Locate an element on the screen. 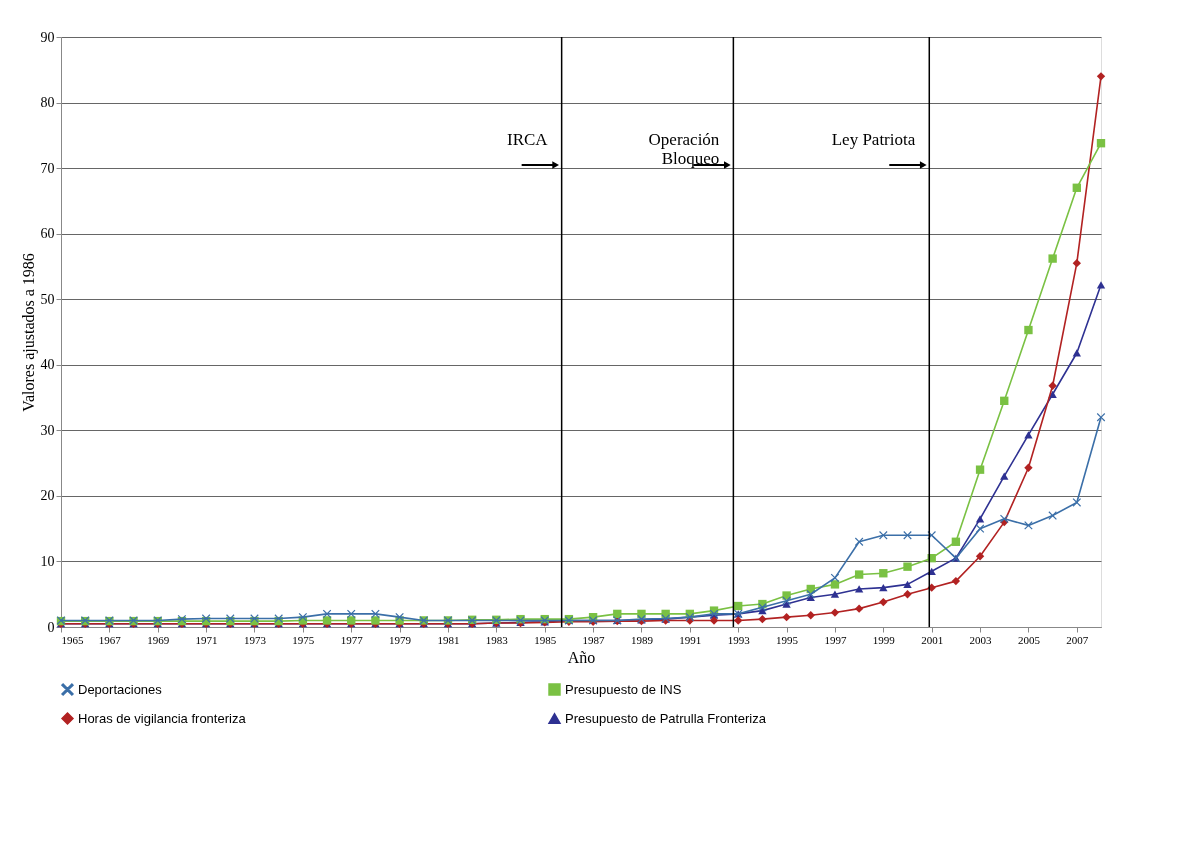 Image resolution: width=1180 pixels, height=861 pixels. x-tick-label: 1995 is located at coordinates (787, 639).